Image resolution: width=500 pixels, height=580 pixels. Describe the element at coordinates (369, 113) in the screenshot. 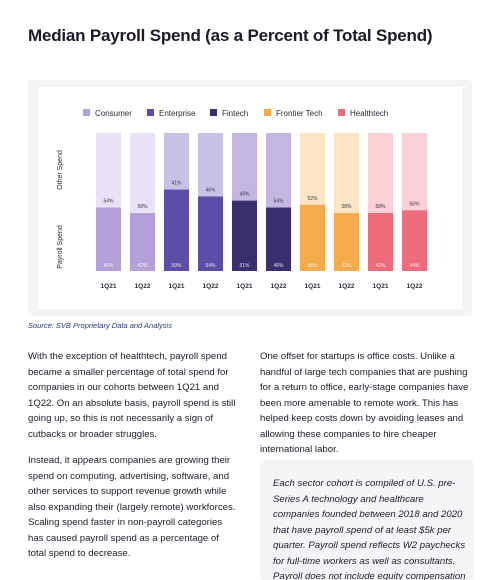

I see `legend-label: Healthtech` at that location.